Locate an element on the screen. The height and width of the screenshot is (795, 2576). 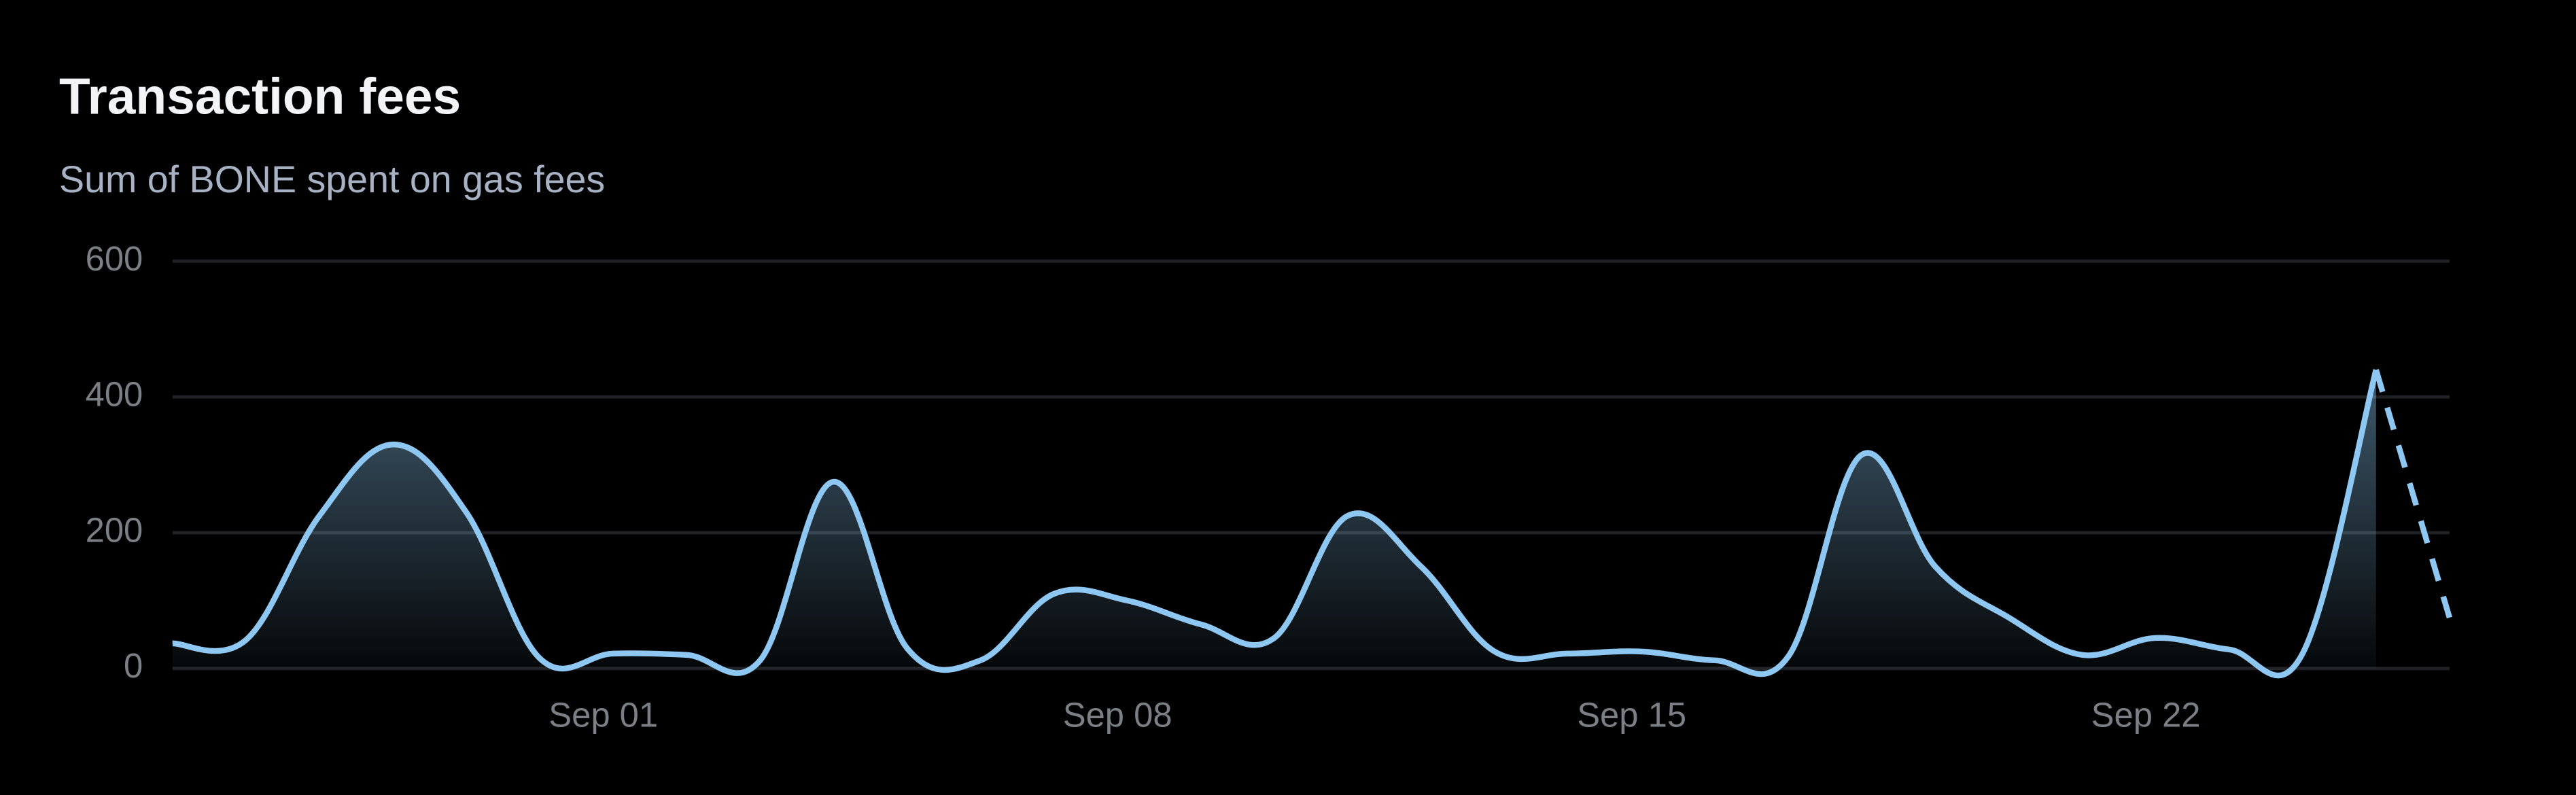
chart-title: Transaction fees is located at coordinates (260, 95).